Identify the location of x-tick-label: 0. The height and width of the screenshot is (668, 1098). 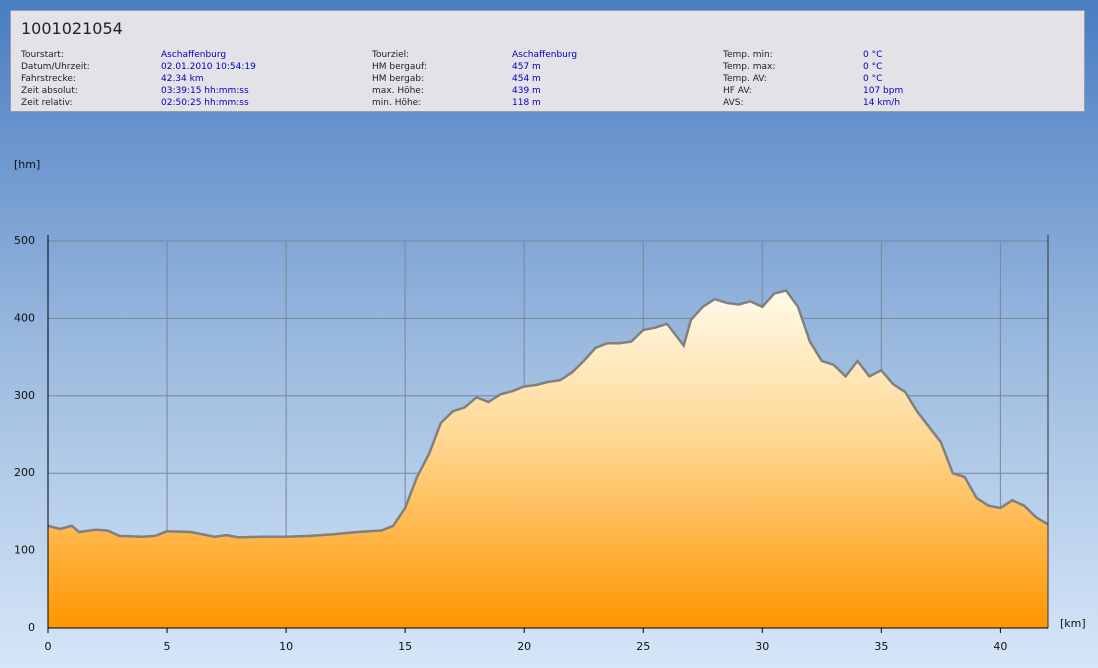
(48, 646).